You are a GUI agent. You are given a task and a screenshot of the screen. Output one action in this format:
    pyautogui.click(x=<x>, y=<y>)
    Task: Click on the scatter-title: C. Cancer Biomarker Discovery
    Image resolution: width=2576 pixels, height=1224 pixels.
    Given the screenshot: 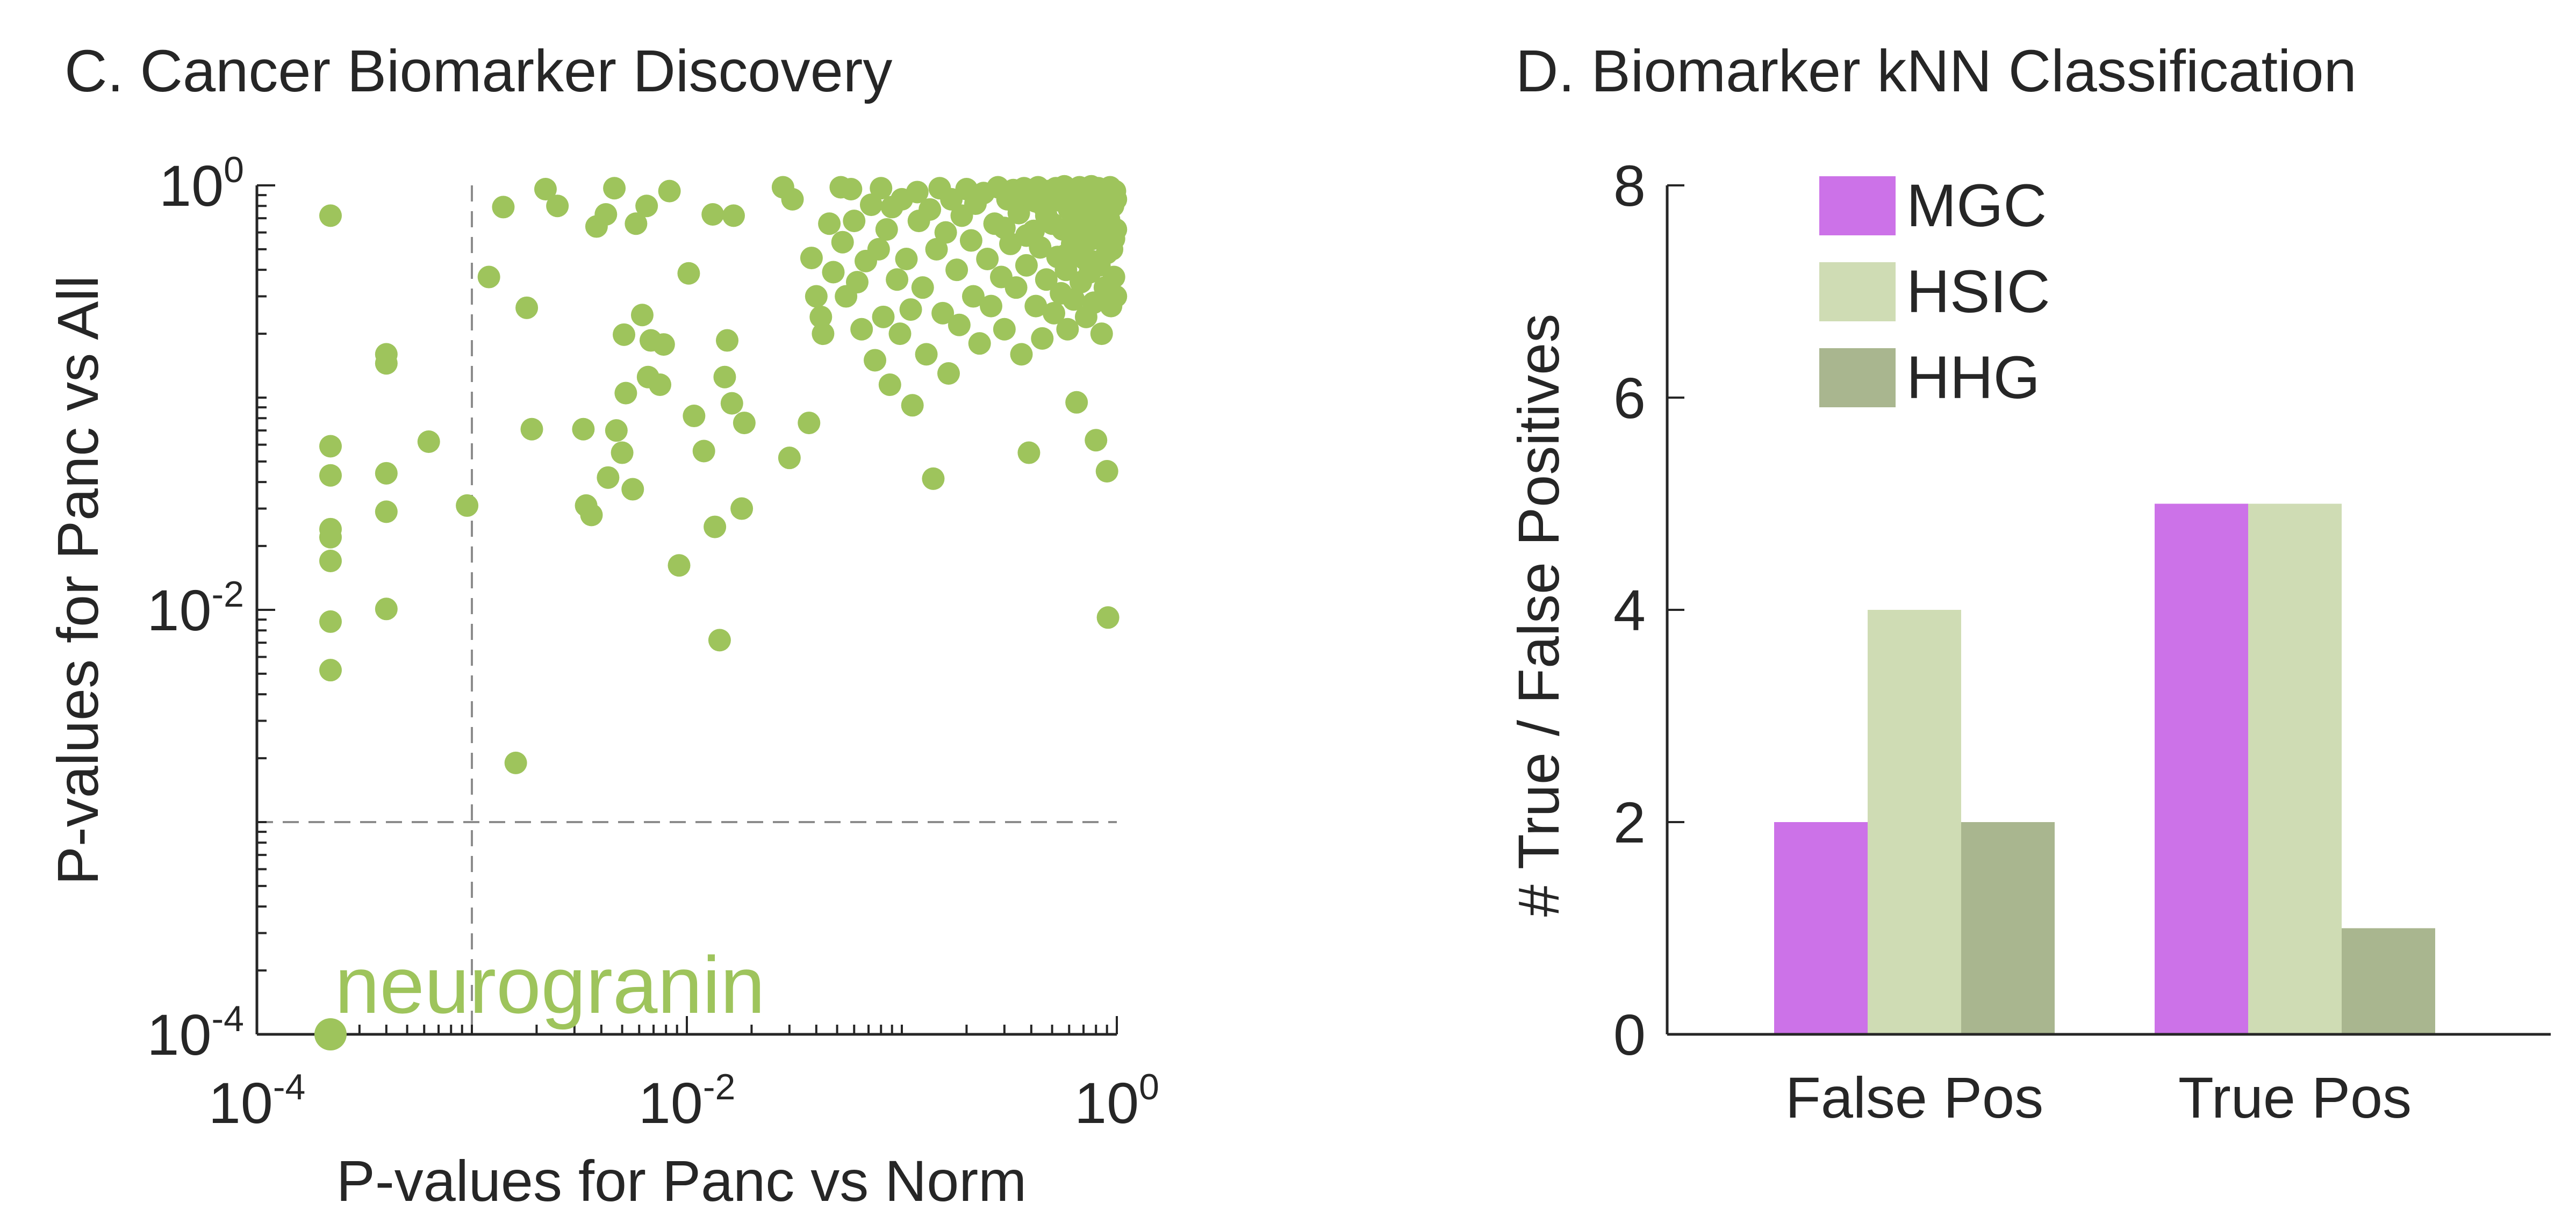 What is the action you would take?
    pyautogui.click(x=478, y=71)
    